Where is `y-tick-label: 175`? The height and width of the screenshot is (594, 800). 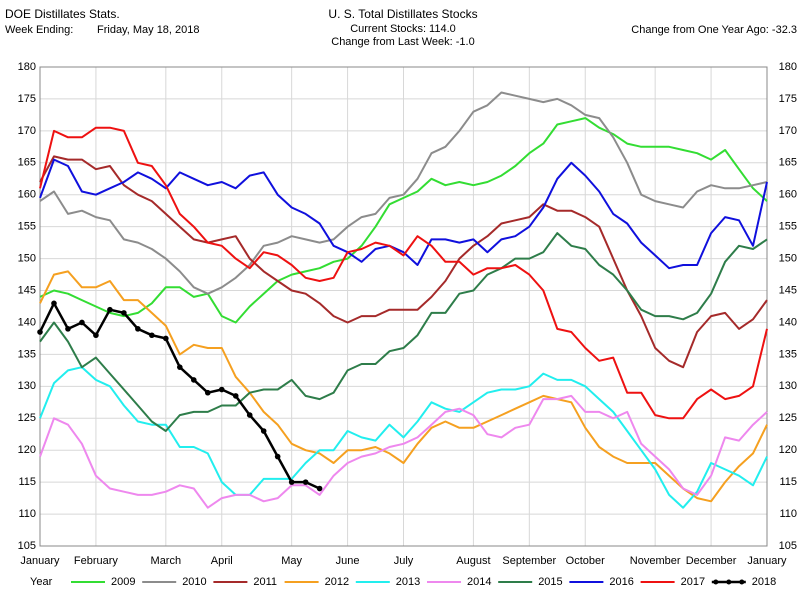
y-tick-label: 175 is located at coordinates (27, 99).